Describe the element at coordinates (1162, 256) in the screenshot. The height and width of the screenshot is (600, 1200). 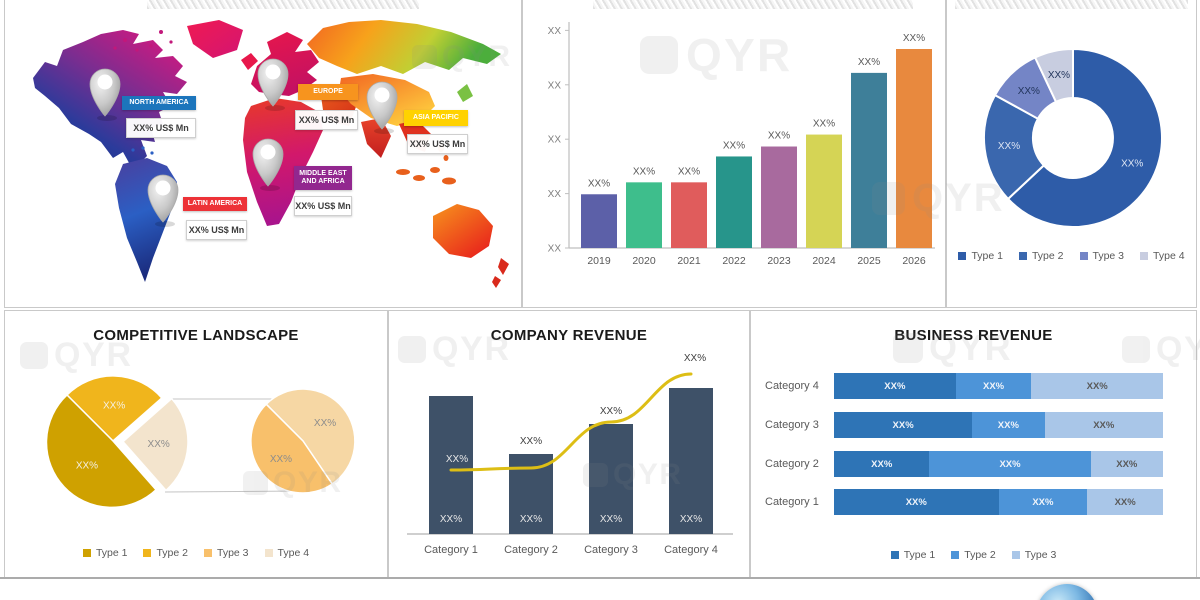
I see `legend-item: Type 4` at that location.